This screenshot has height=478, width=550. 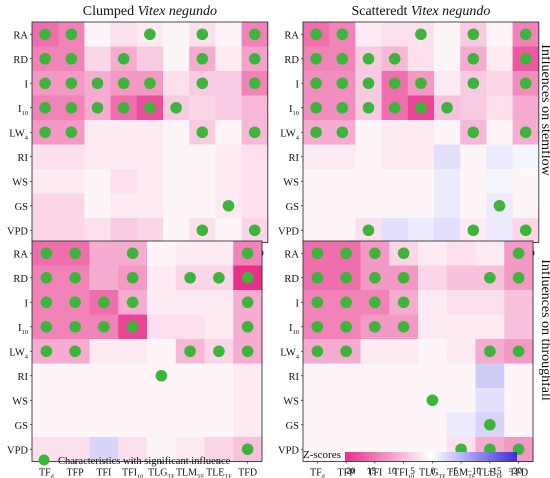 What do you see at coordinates (47, 473) in the screenshot?
I see `column-label: TFd` at bounding box center [47, 473].